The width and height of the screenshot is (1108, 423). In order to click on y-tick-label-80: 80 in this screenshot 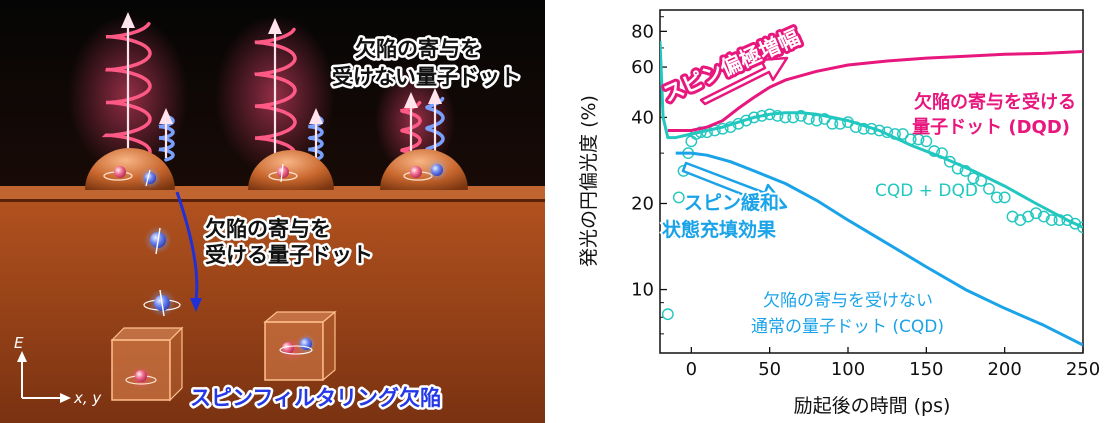, I will do `click(642, 31)`.